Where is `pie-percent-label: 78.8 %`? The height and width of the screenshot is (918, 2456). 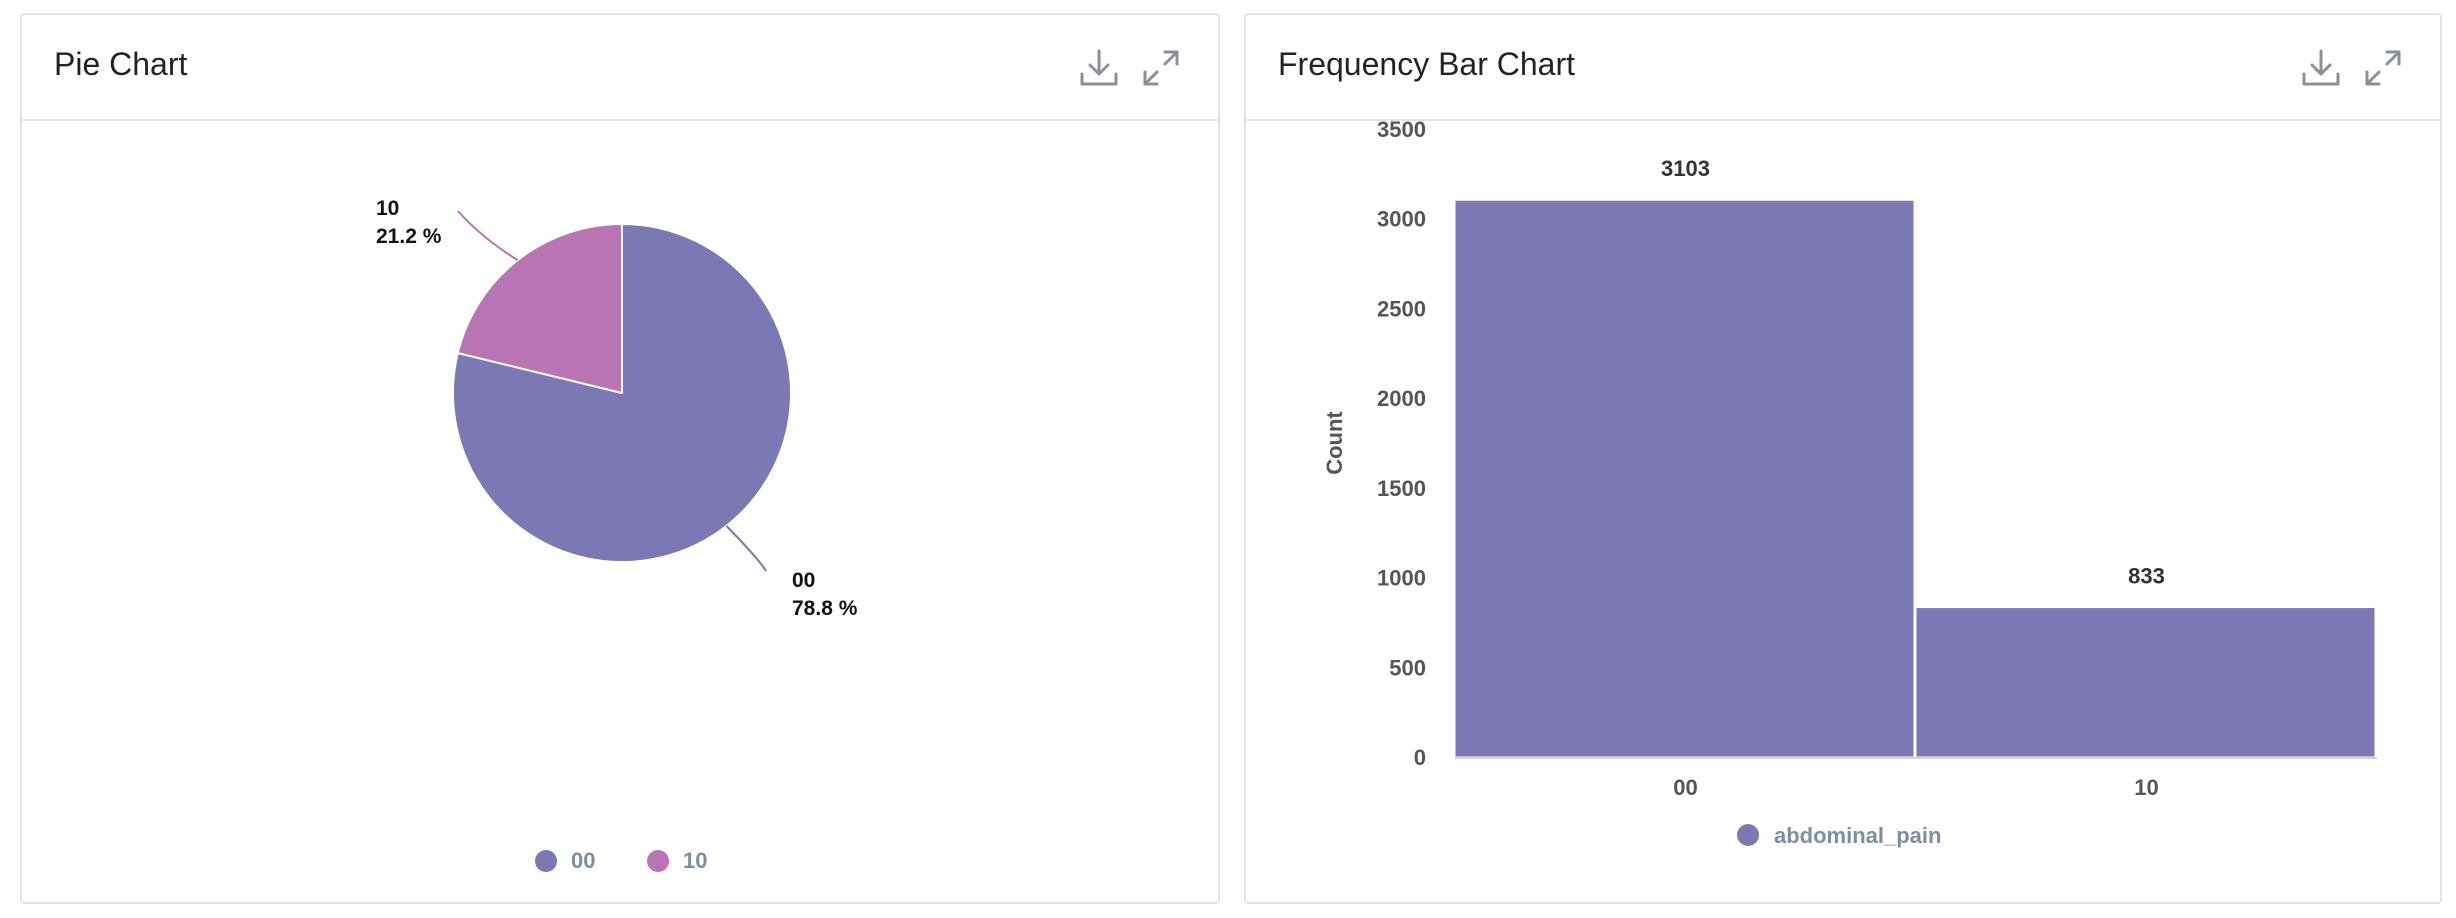
pie-percent-label: 78.8 % is located at coordinates (825, 608).